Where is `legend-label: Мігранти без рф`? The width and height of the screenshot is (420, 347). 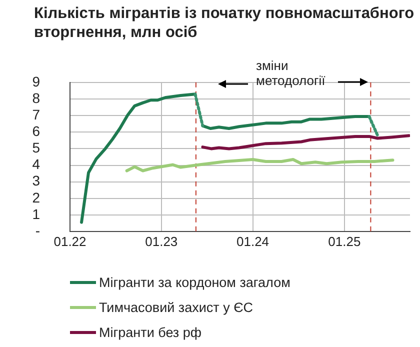 legend-label: Мігранти без рф is located at coordinates (150, 332).